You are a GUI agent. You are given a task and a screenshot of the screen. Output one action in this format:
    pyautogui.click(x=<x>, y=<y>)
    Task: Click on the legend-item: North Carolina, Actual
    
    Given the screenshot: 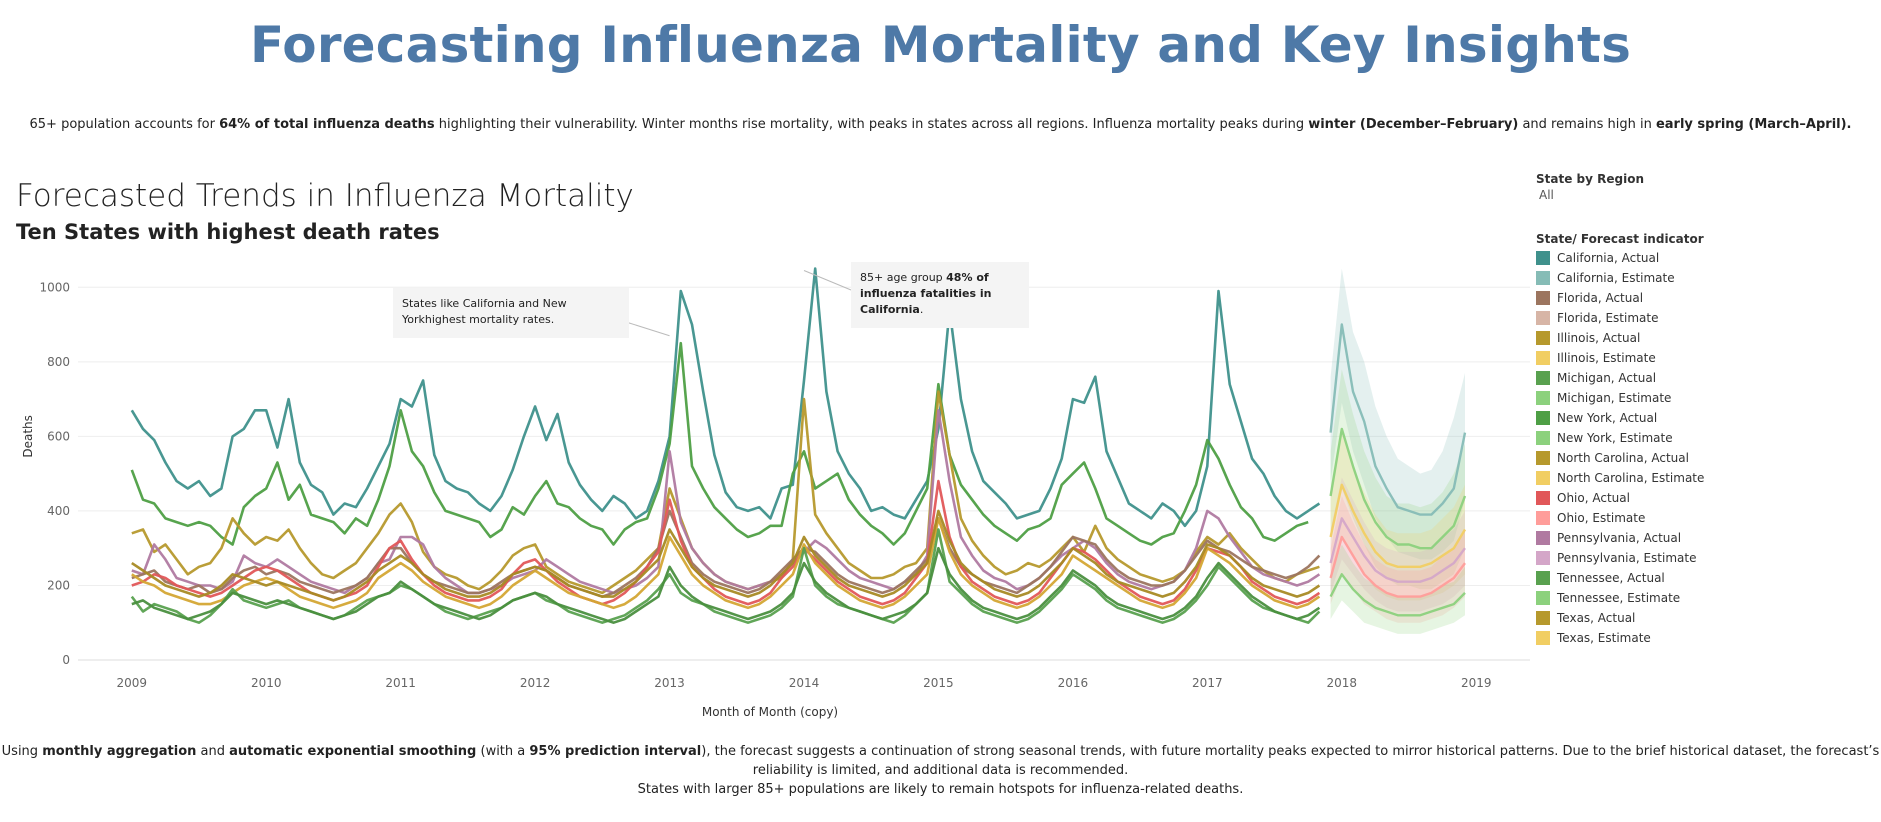 What is the action you would take?
    pyautogui.click(x=1686, y=458)
    